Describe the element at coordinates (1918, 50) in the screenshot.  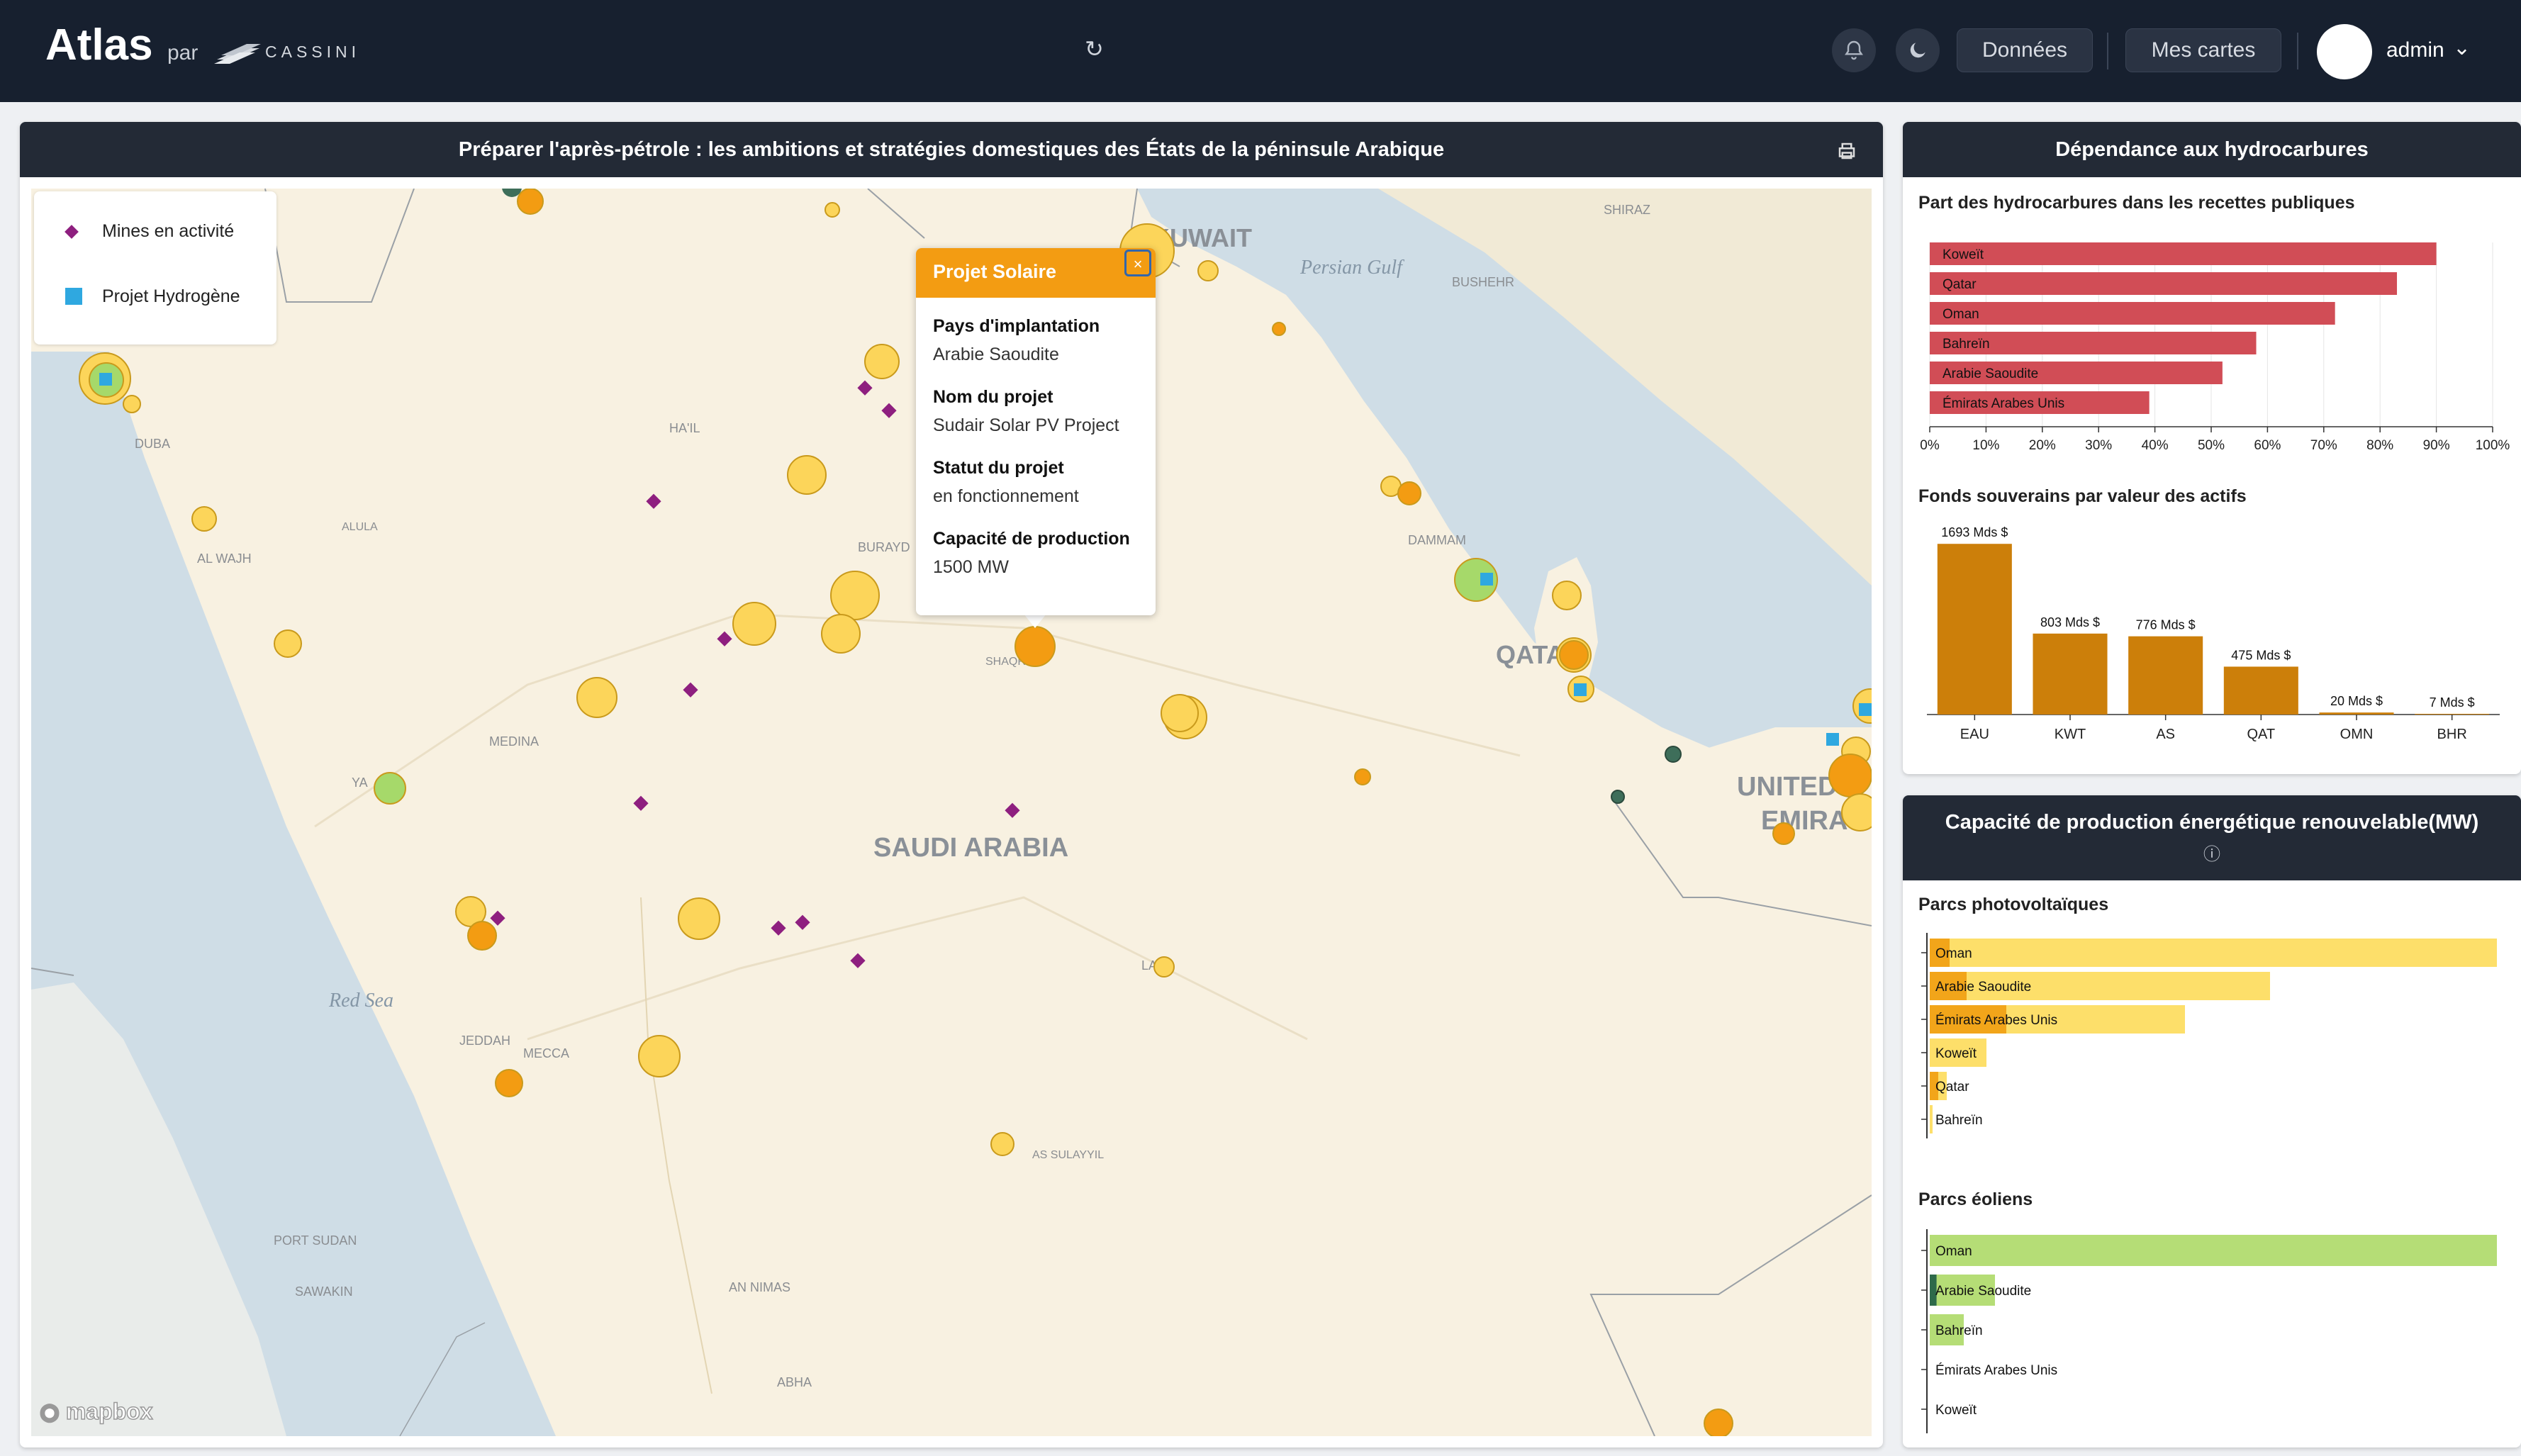
I see `theme-toggle-button` at that location.